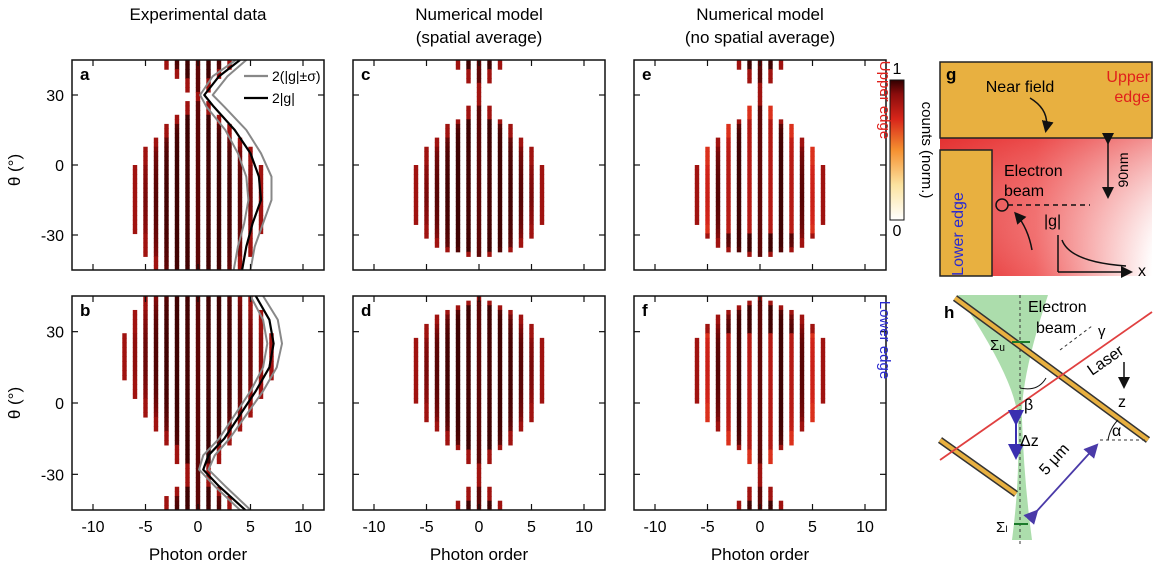 This screenshot has width=1156, height=567. What do you see at coordinates (760, 415) in the screenshot?
I see `panel-f: -10 -5 0 5 10f` at bounding box center [760, 415].